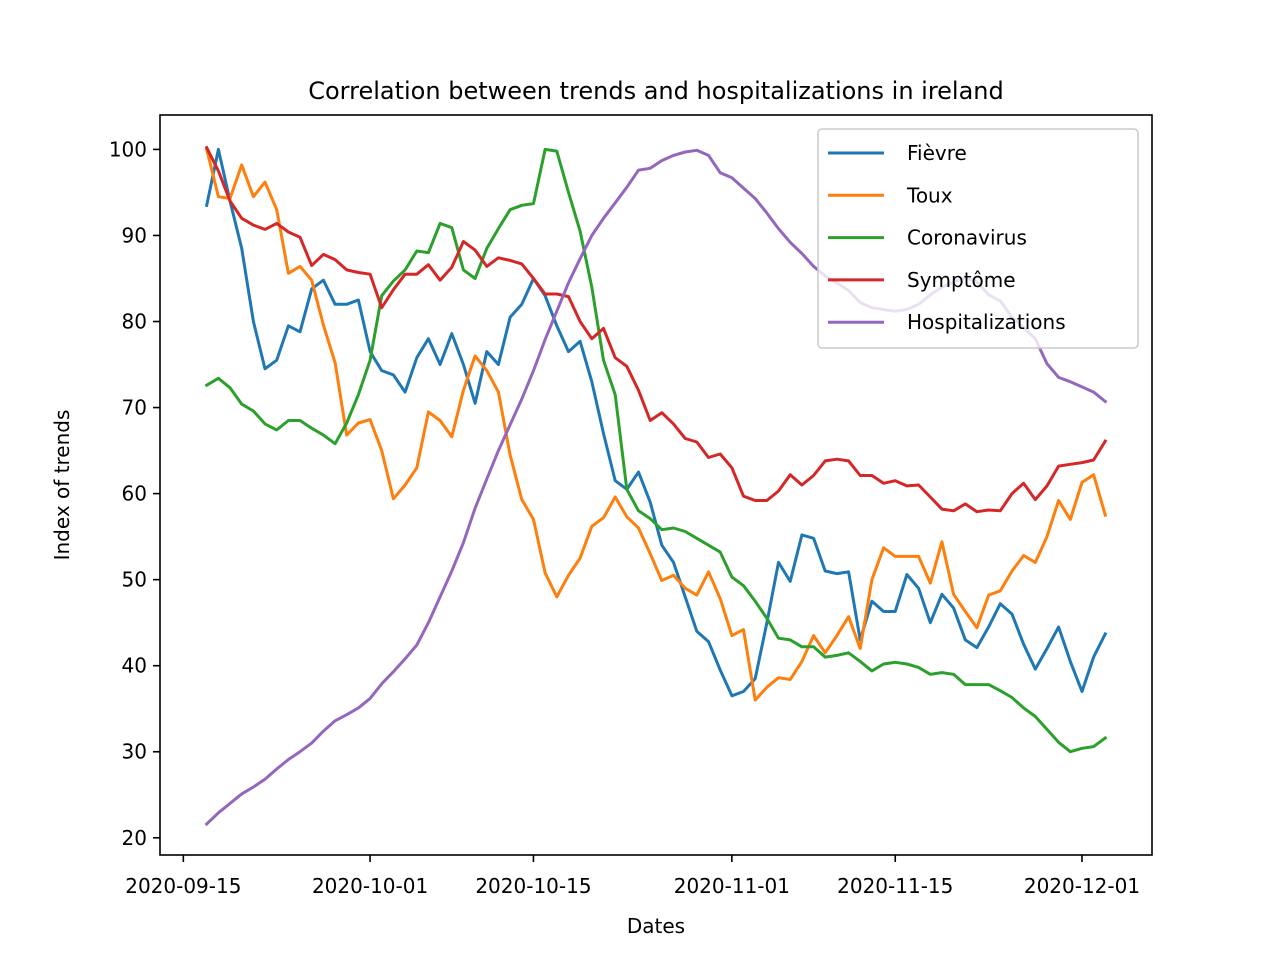 The height and width of the screenshot is (960, 1280). Describe the element at coordinates (967, 238) in the screenshot. I see `legend-label: Coronavirus` at that location.